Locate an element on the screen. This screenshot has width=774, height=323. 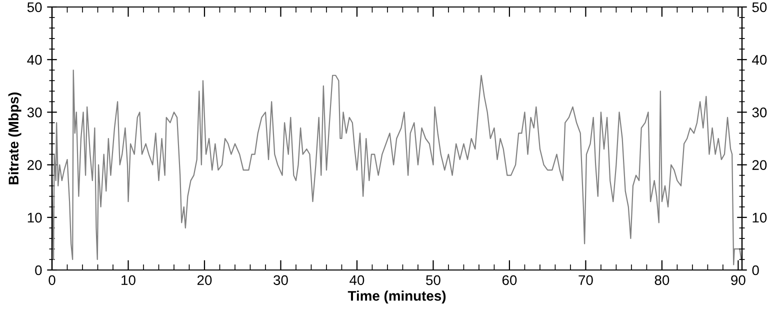
x-tick-label: 70 is located at coordinates (585, 280).